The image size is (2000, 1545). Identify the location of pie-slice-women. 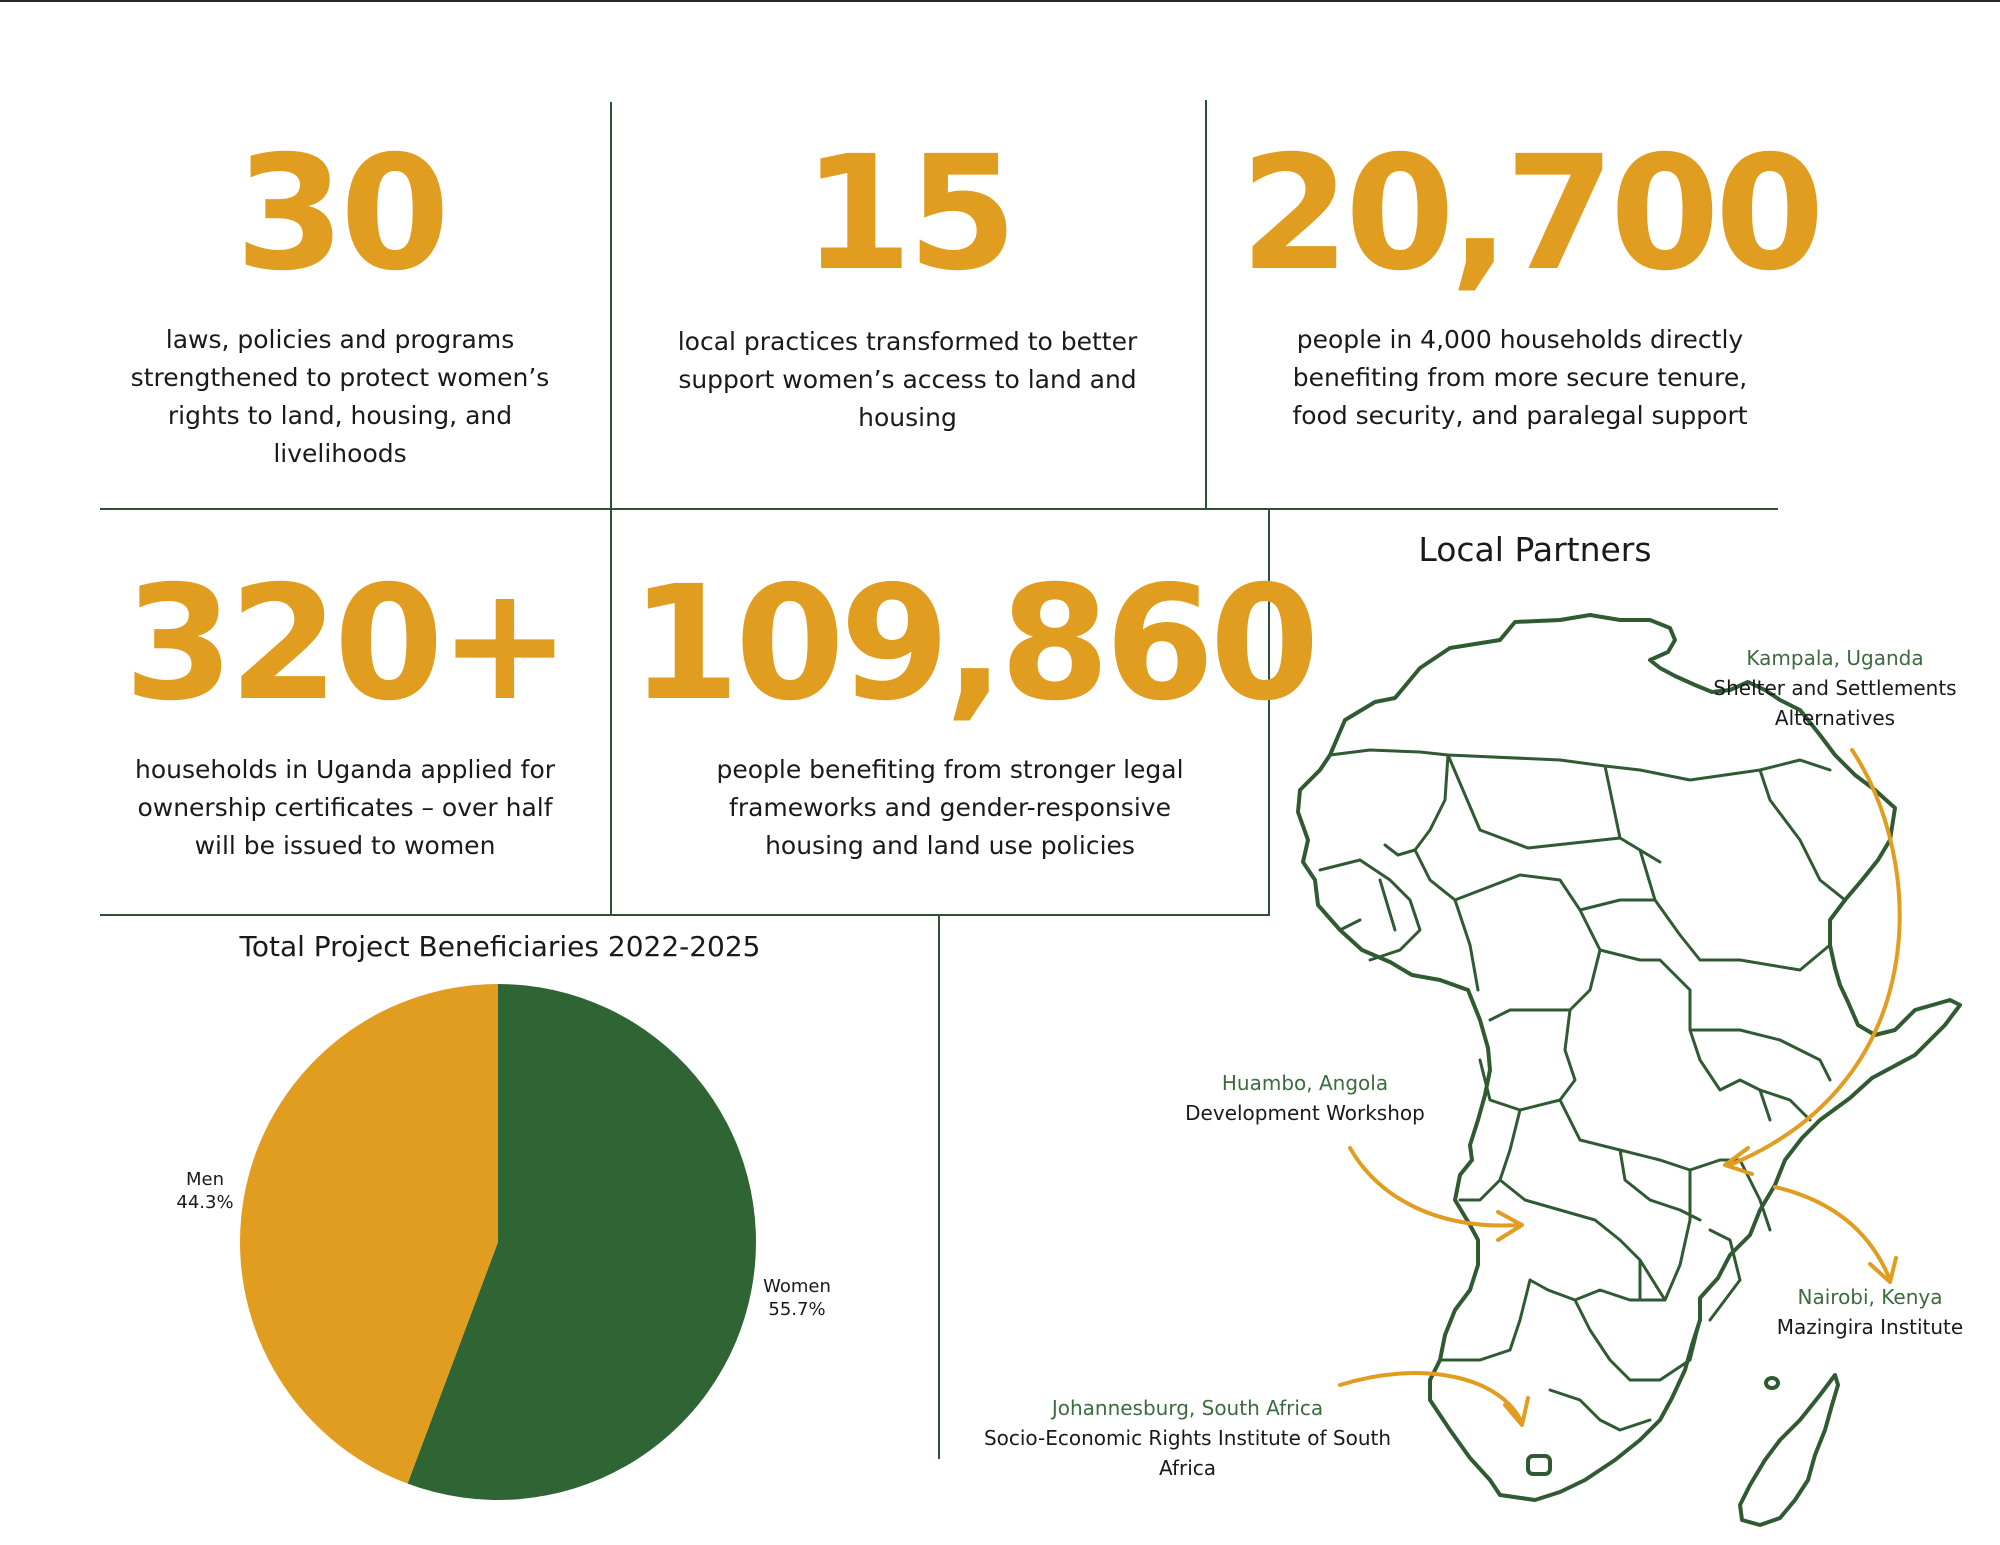
(581, 1242).